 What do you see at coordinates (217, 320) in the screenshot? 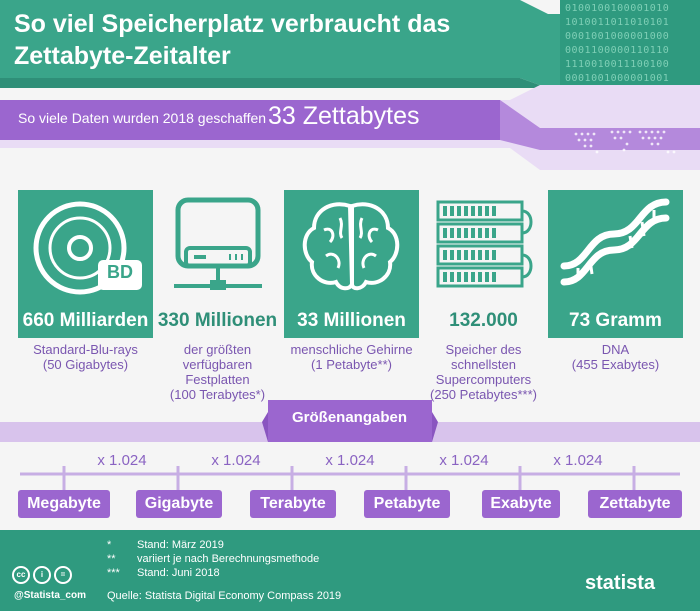
I see `item-value: 330 Millionen` at bounding box center [217, 320].